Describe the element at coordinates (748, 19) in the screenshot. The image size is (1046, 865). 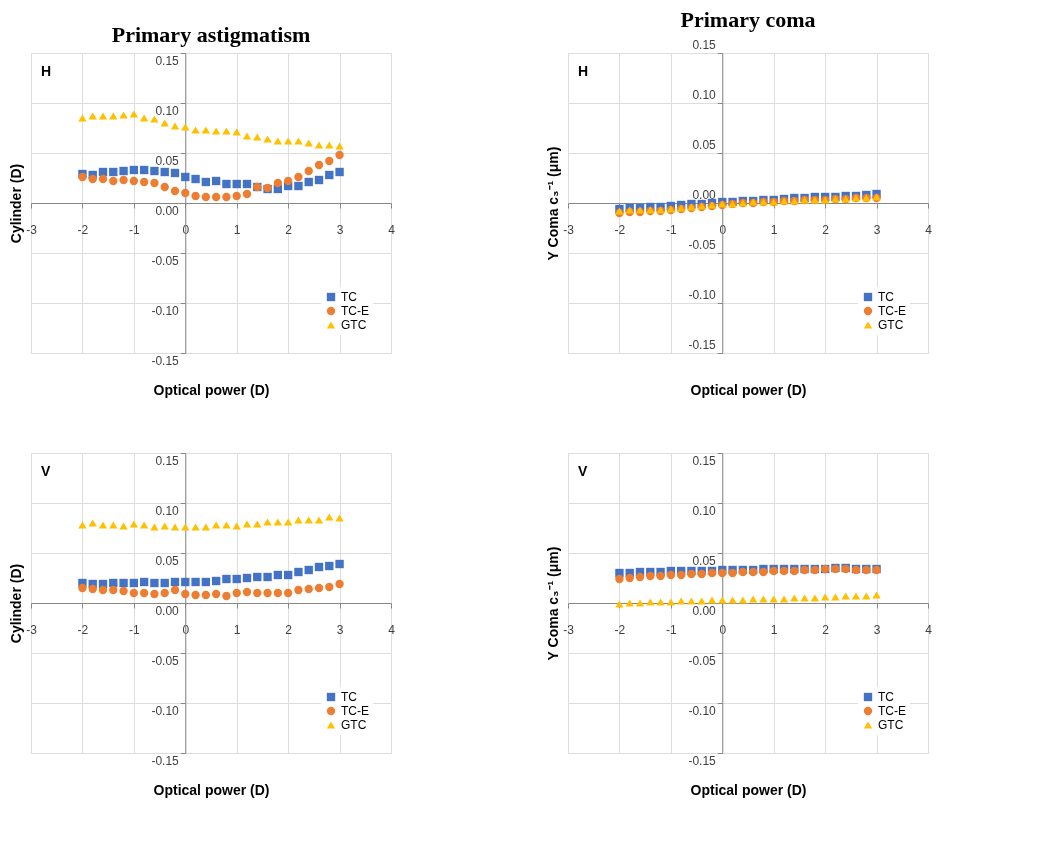
I see `chart-title: Primary coma` at that location.